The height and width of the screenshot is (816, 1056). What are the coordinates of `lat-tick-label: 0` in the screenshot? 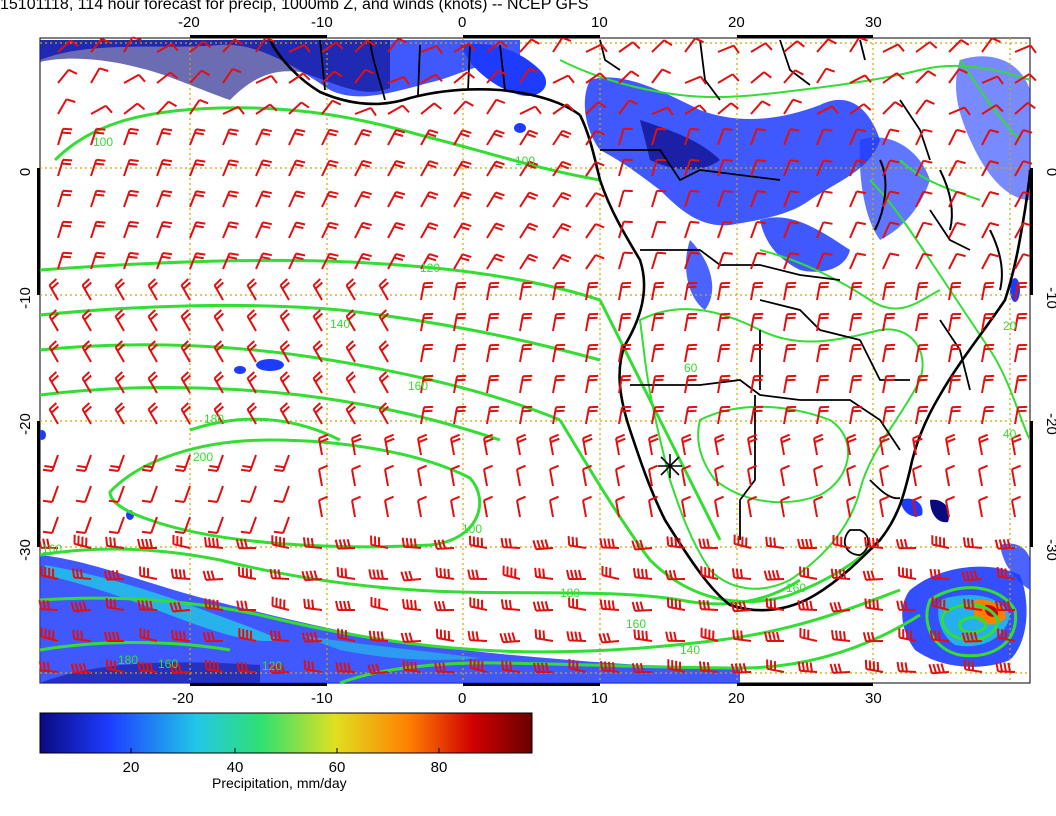 It's located at (25, 172).